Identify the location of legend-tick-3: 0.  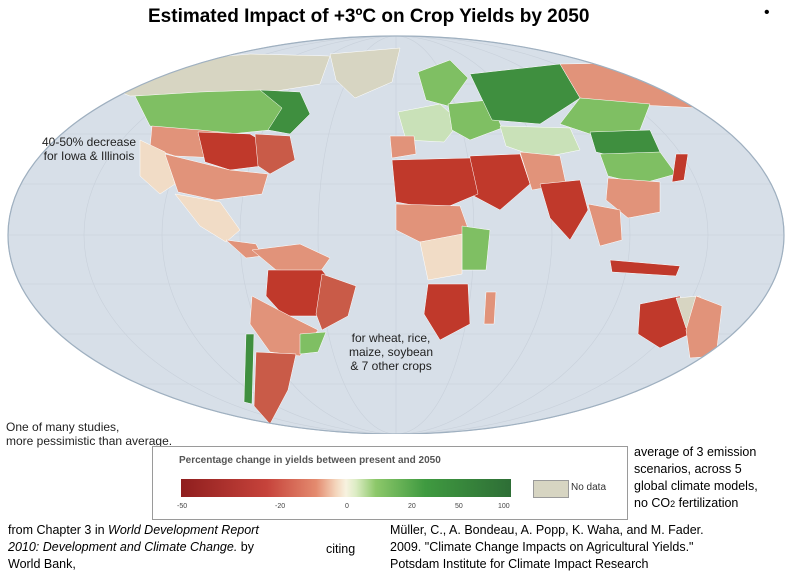
(347, 506).